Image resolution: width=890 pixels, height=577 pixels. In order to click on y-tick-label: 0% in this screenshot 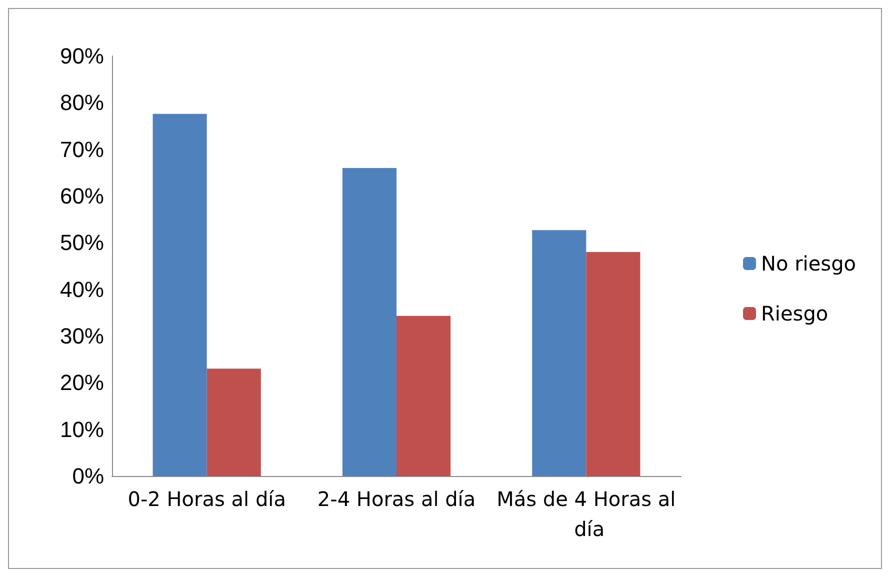, I will do `click(88, 476)`.